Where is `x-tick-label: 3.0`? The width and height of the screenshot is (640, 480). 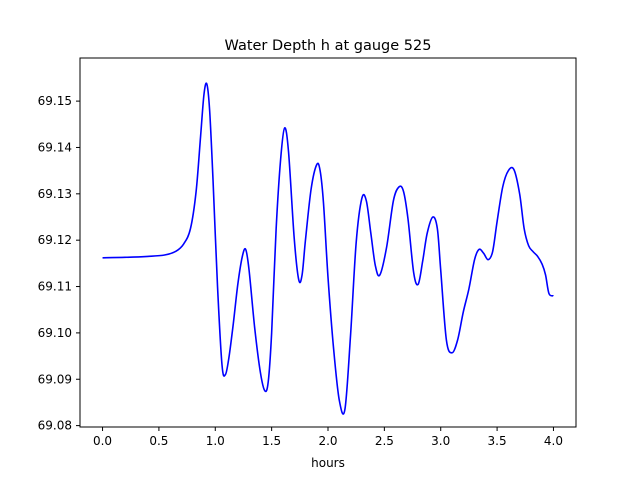
x-tick-label: 3.0 is located at coordinates (440, 441).